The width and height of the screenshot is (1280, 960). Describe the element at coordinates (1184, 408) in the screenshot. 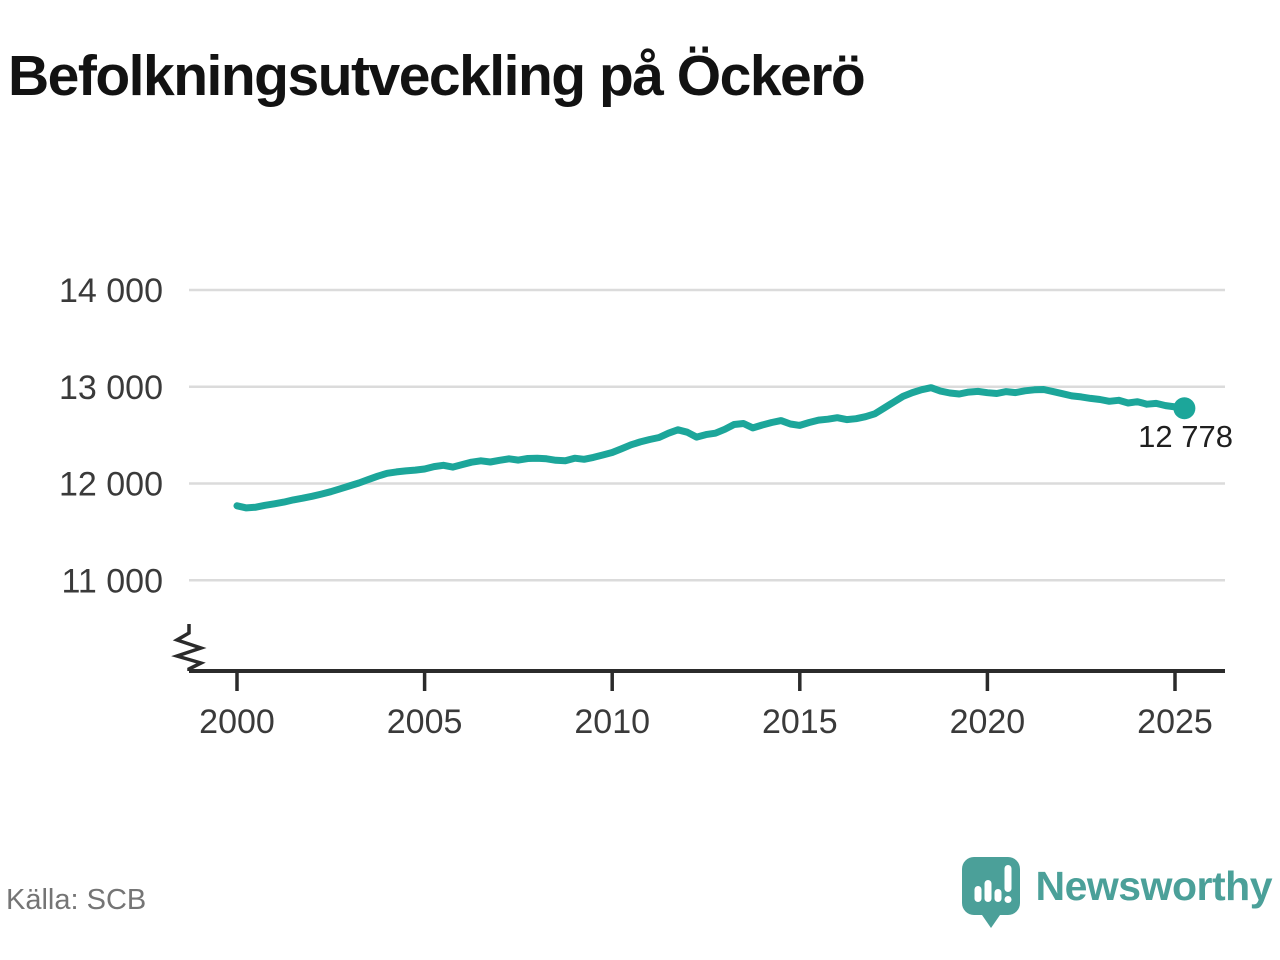

I see `end-point-marker` at that location.